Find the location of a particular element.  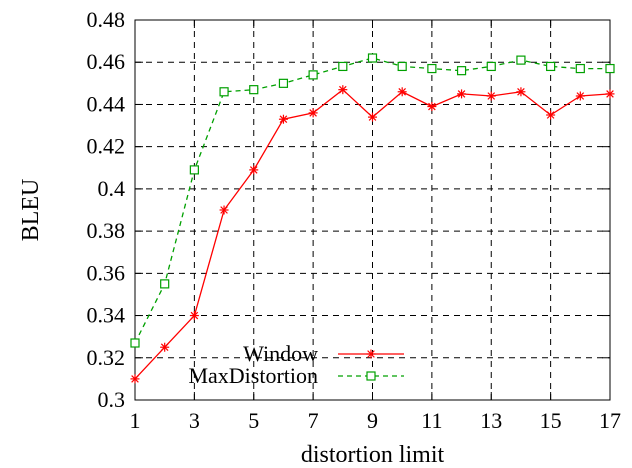

x-tick-label: 5 is located at coordinates (253, 420).